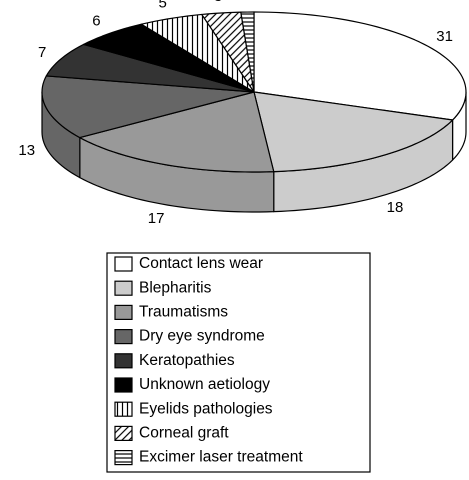 The width and height of the screenshot is (469, 480). Describe the element at coordinates (221, 457) in the screenshot. I see `legend-label: Excimer laser treatment` at that location.